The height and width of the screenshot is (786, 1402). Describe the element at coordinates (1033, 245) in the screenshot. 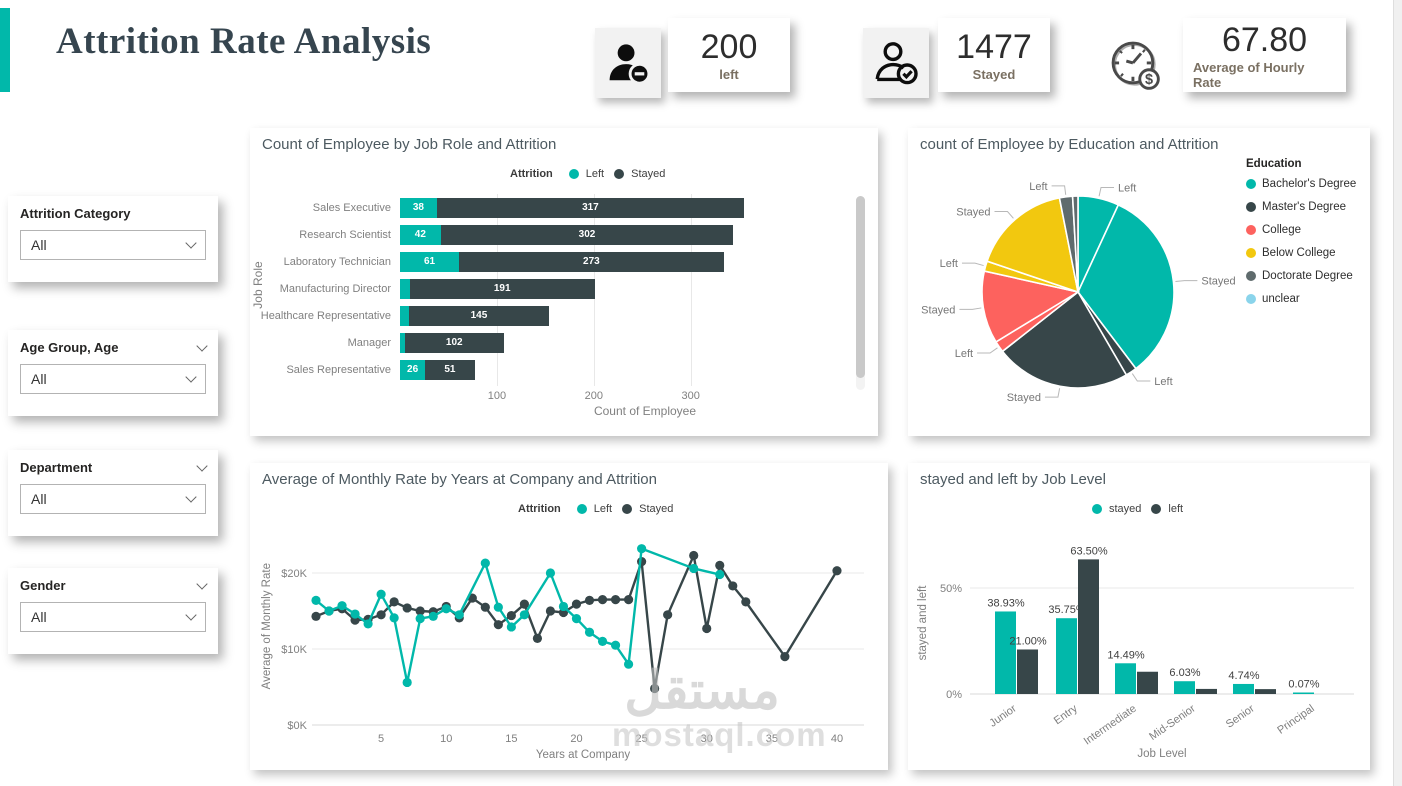

I see `pie-slice-below-college-stayed` at that location.